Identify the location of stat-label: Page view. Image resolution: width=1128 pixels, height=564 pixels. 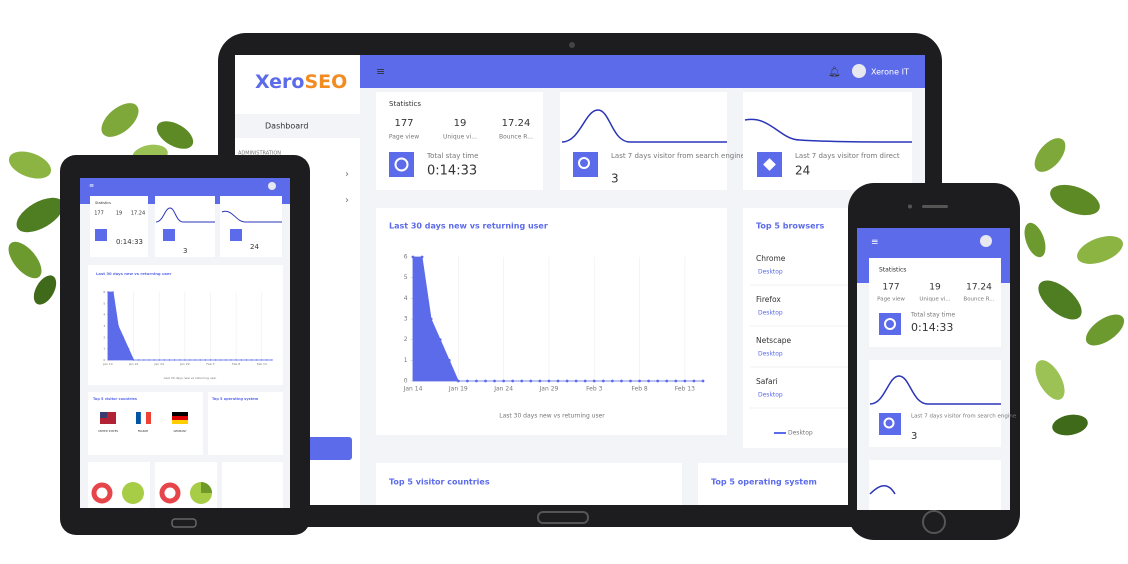
(404, 137).